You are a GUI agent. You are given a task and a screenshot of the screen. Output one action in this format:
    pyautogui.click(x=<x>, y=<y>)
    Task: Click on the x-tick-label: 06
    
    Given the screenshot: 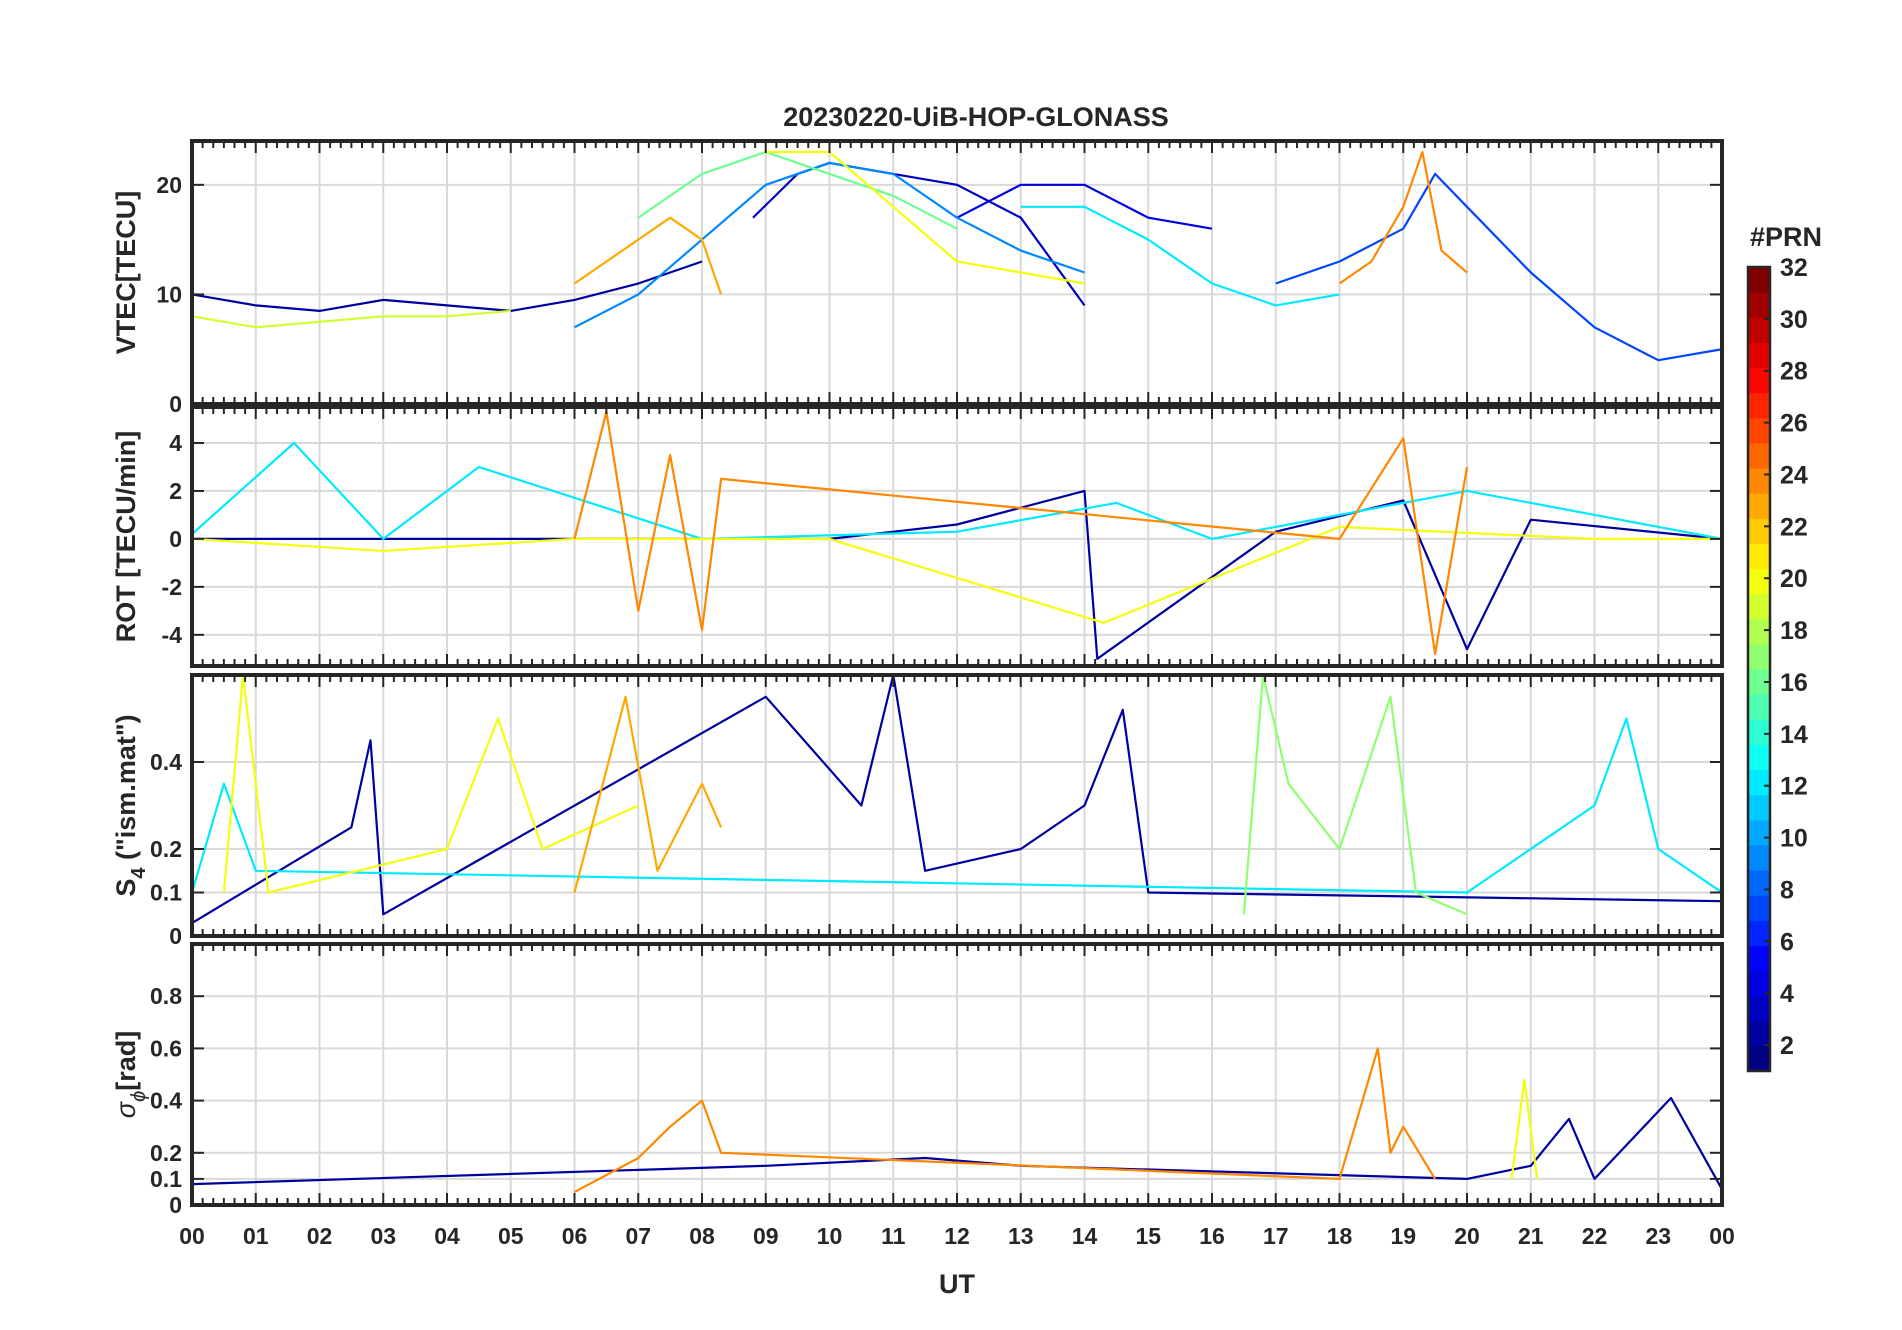 What is the action you would take?
    pyautogui.click(x=575, y=1236)
    